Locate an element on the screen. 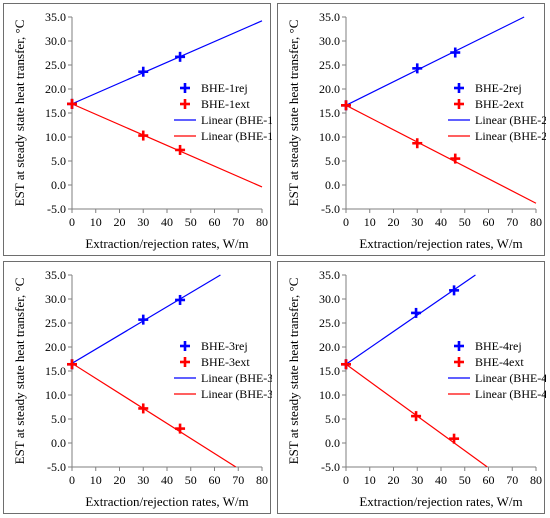  legend-item: BHE-1ext is located at coordinates (215, 104).